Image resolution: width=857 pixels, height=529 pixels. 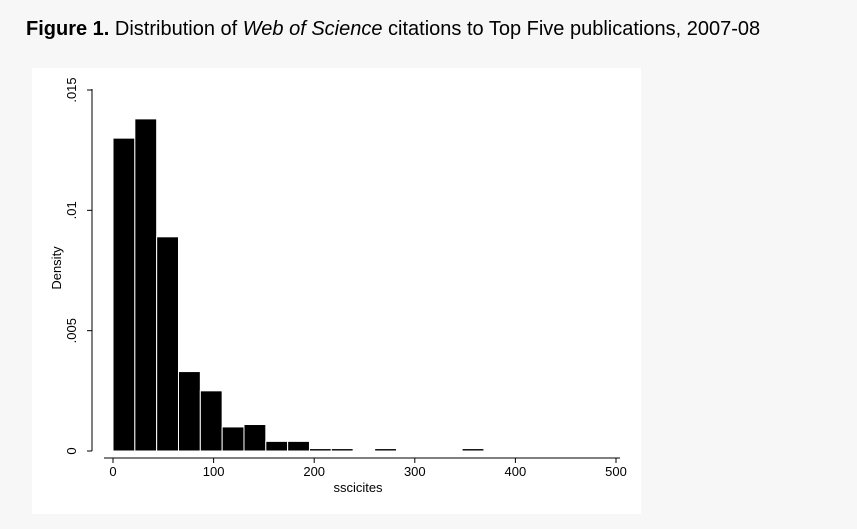 What do you see at coordinates (56, 268) in the screenshot?
I see `y-axis-title: Density` at bounding box center [56, 268].